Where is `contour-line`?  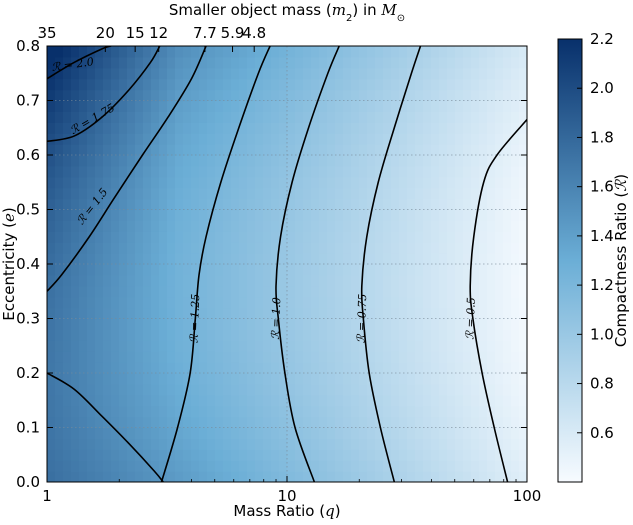
contour-line is located at coordinates (215, 264).